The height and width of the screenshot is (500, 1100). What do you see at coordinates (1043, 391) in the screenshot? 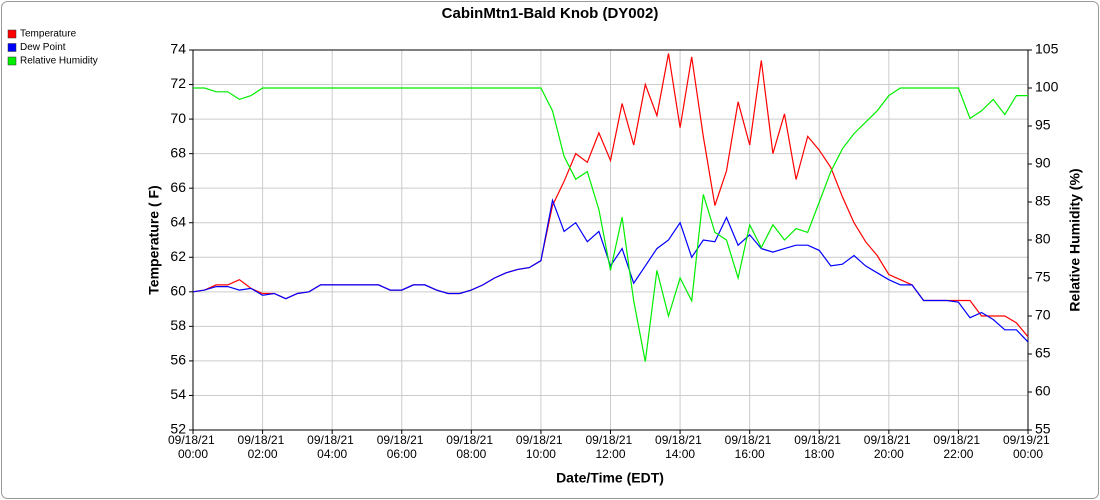
I see `y2-tick-label: 60` at bounding box center [1043, 391].